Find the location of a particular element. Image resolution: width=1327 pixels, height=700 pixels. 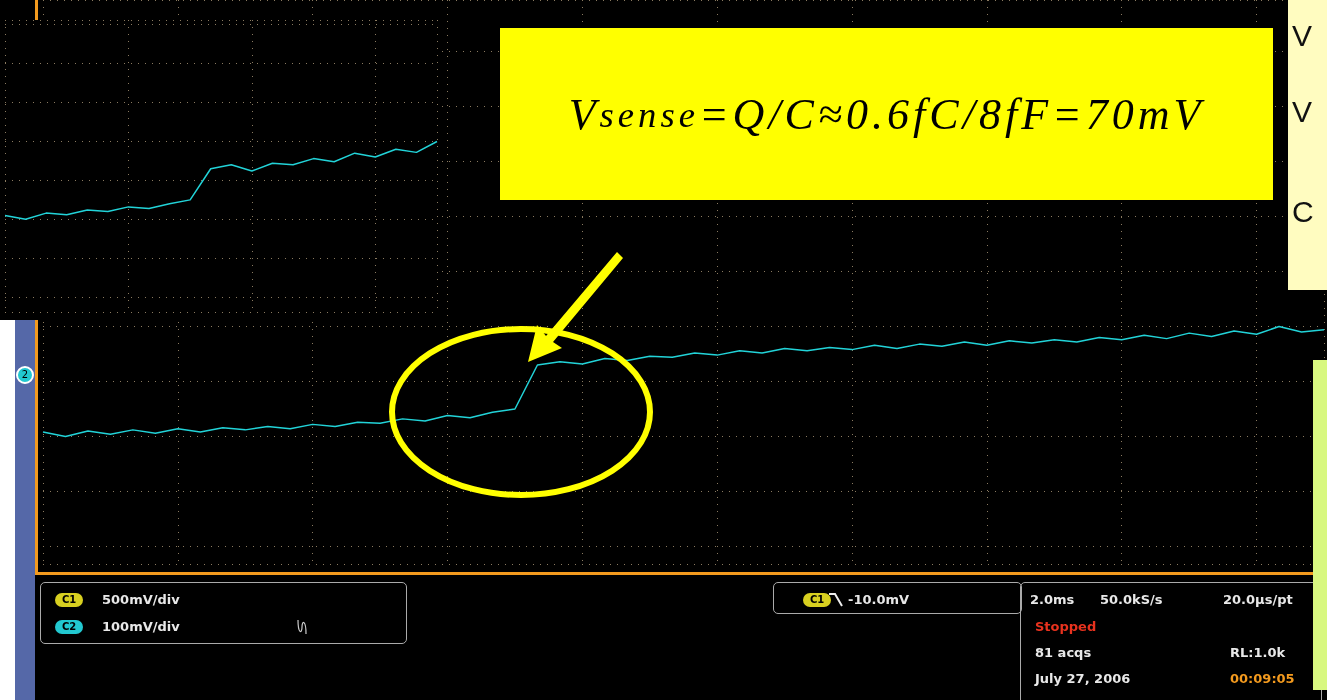

text: 500mV/div is located at coordinates (141, 599).